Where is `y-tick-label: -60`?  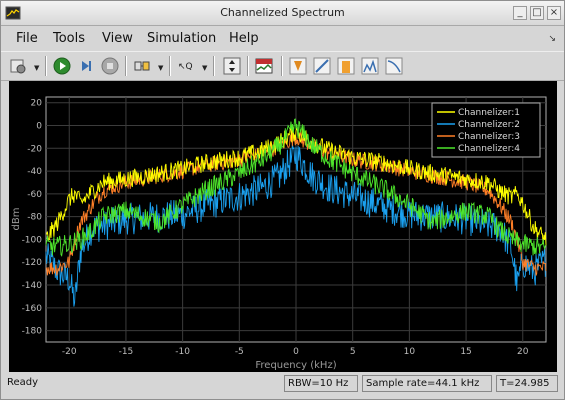 y-tick-label: -60 is located at coordinates (34, 195).